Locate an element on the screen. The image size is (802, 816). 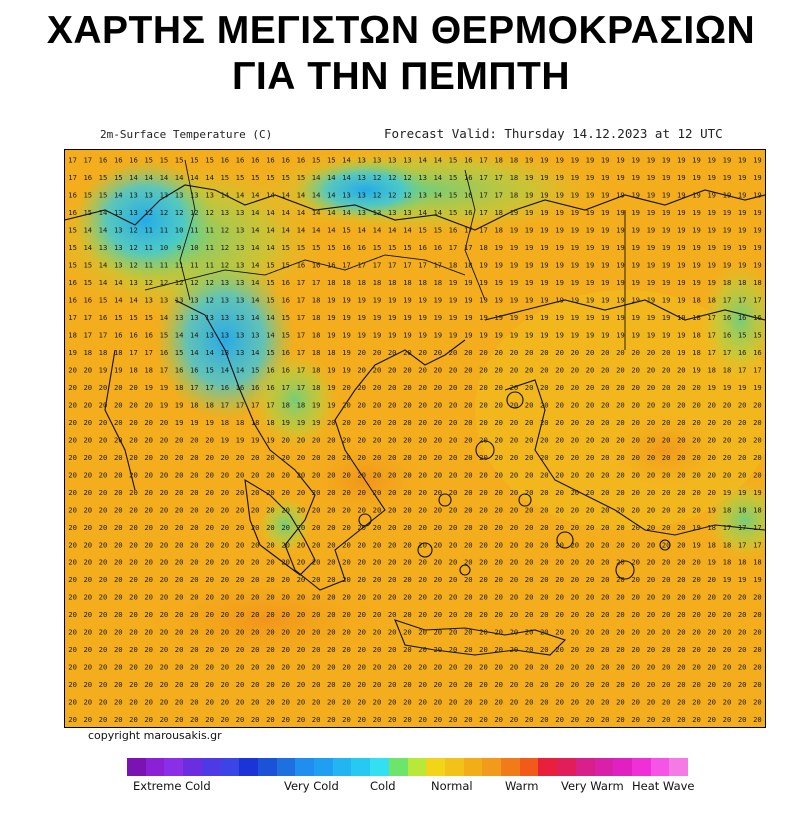
legend-label-normal: Normal is located at coordinates (452, 786).